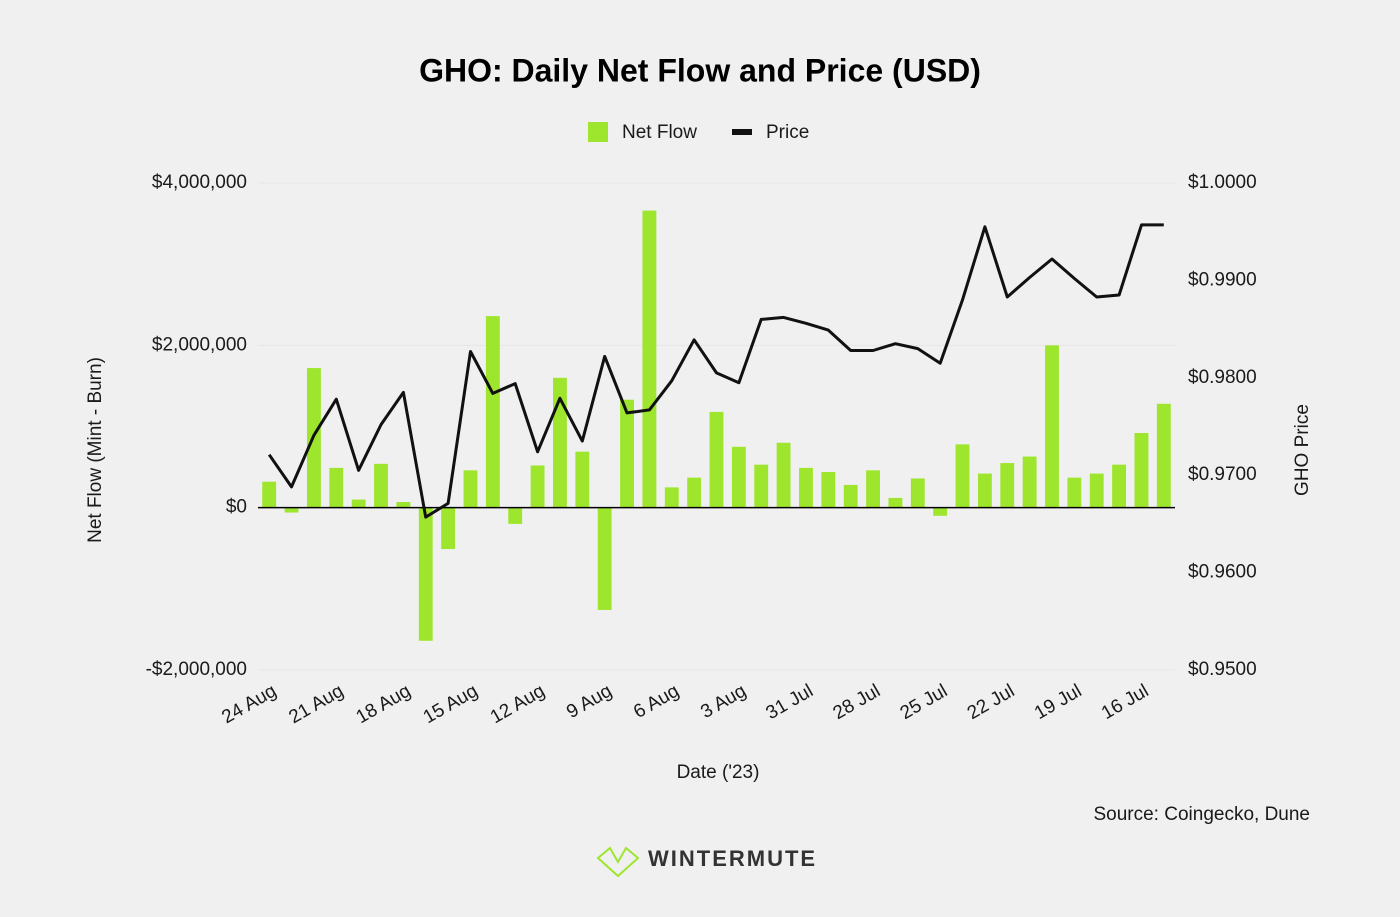 This screenshot has height=917, width=1400. Describe the element at coordinates (236, 507) in the screenshot. I see `y-tick-label: $0` at that location.